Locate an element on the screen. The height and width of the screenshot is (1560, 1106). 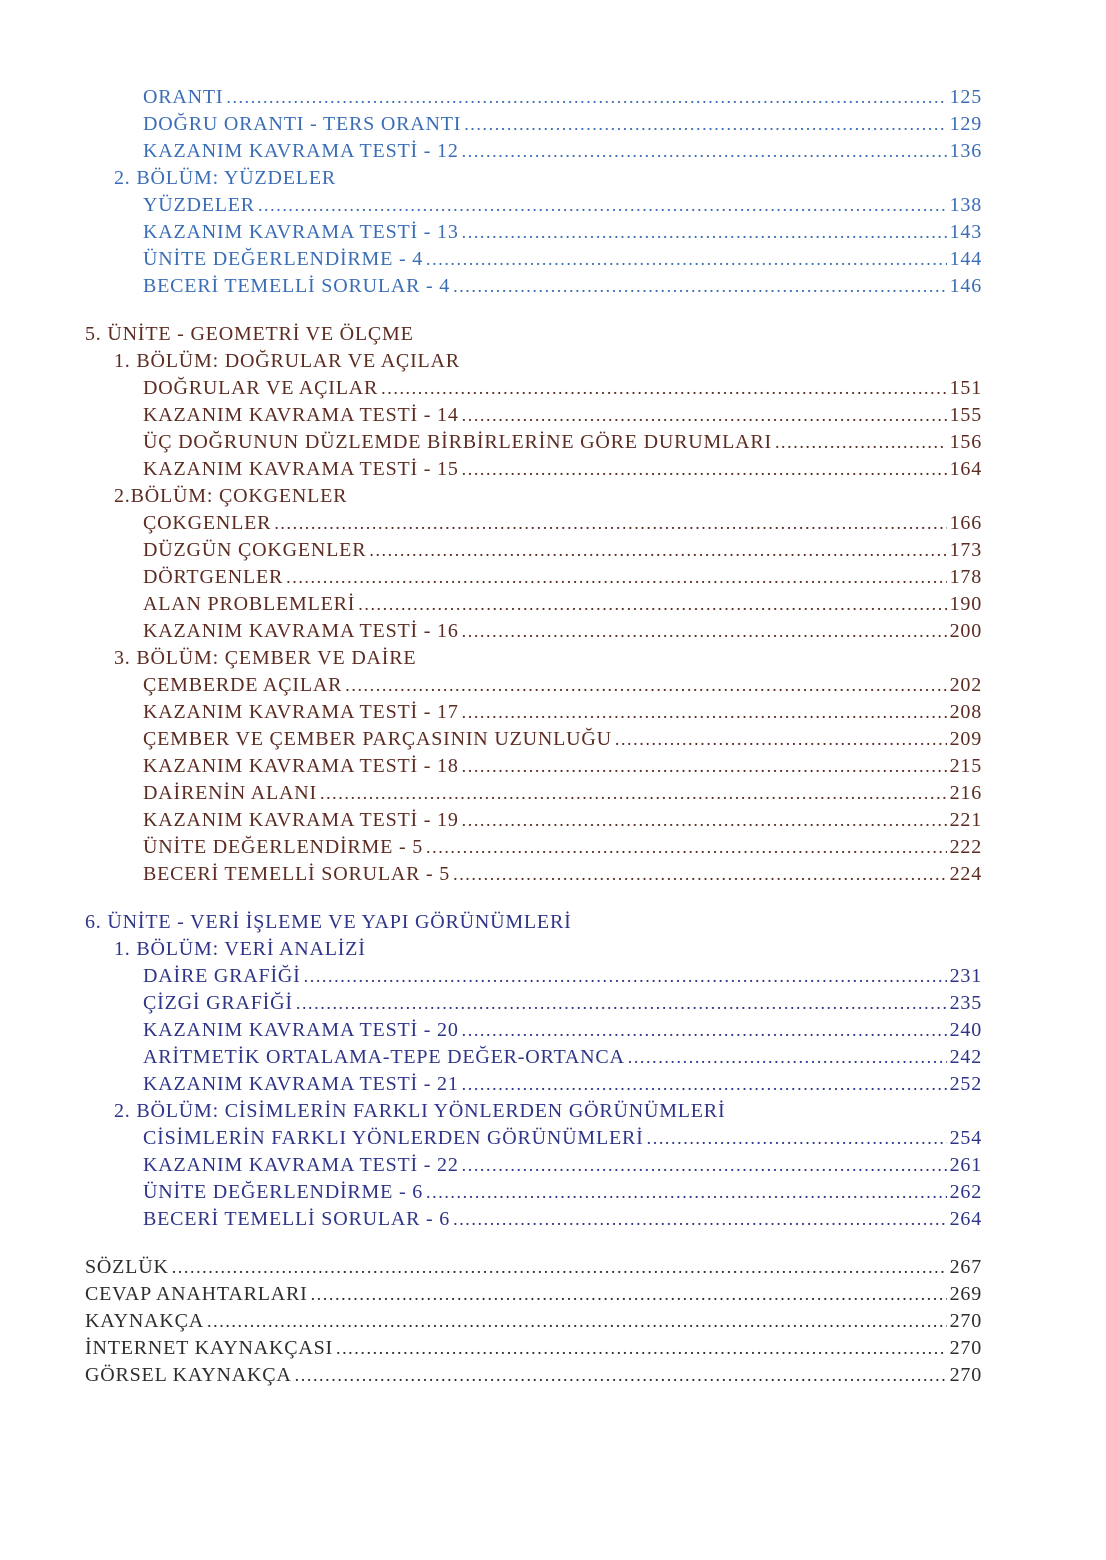
toc-entry: 2. BÖLÜM: YÜZDELER is located at coordinates (533, 178).